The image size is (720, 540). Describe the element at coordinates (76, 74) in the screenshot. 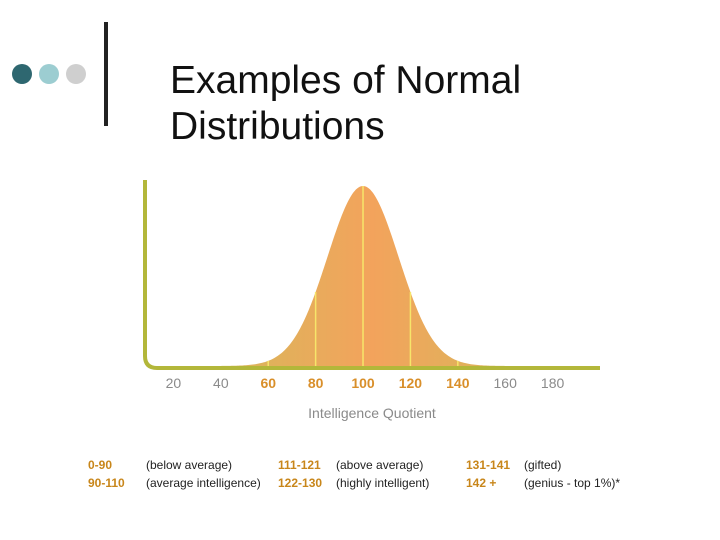

I see `dot-grey` at that location.